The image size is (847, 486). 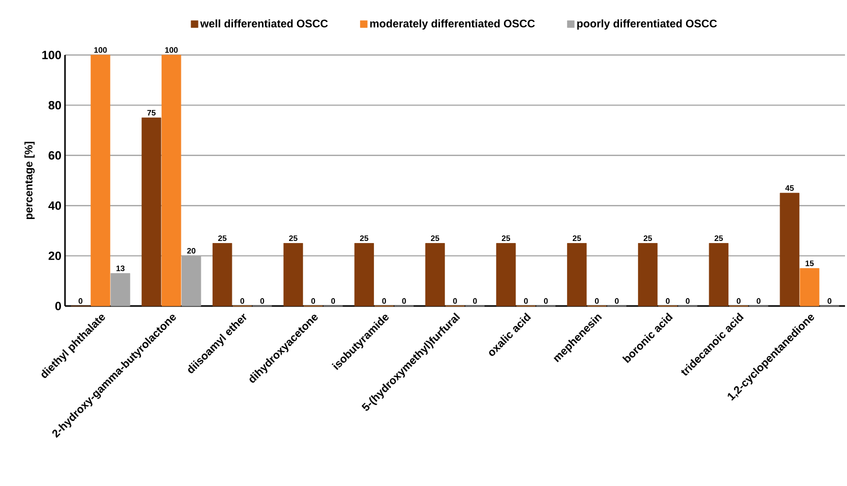 What do you see at coordinates (54, 205) in the screenshot?
I see `y-tick-label: 40` at bounding box center [54, 205].